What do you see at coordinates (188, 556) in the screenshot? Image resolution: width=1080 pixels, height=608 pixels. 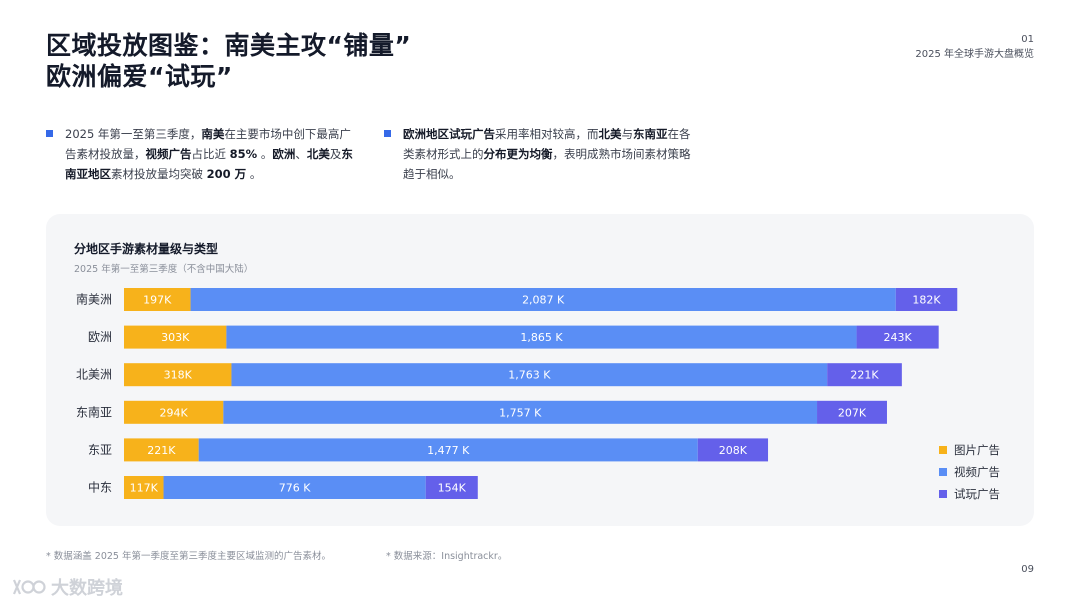 I see `footnote-scope: * 数据涵盖 2025 年第一季度至第三季度主要区域监测的广告素材。` at bounding box center [188, 556].